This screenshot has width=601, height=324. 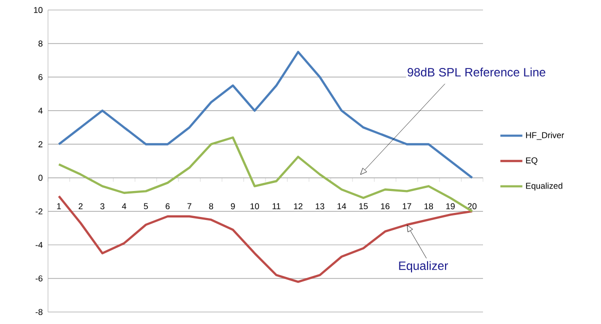 I want to click on x-tick-label: 18, so click(x=428, y=206).